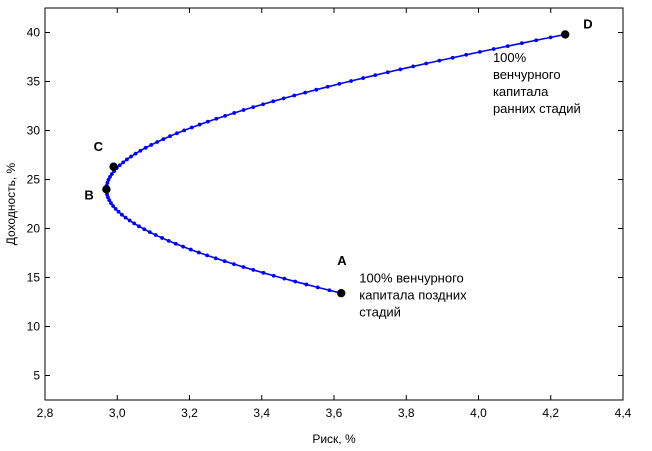 This screenshot has height=451, width=652. Describe the element at coordinates (413, 294) in the screenshot. I see `annotation-line: капитала поздних` at that location.